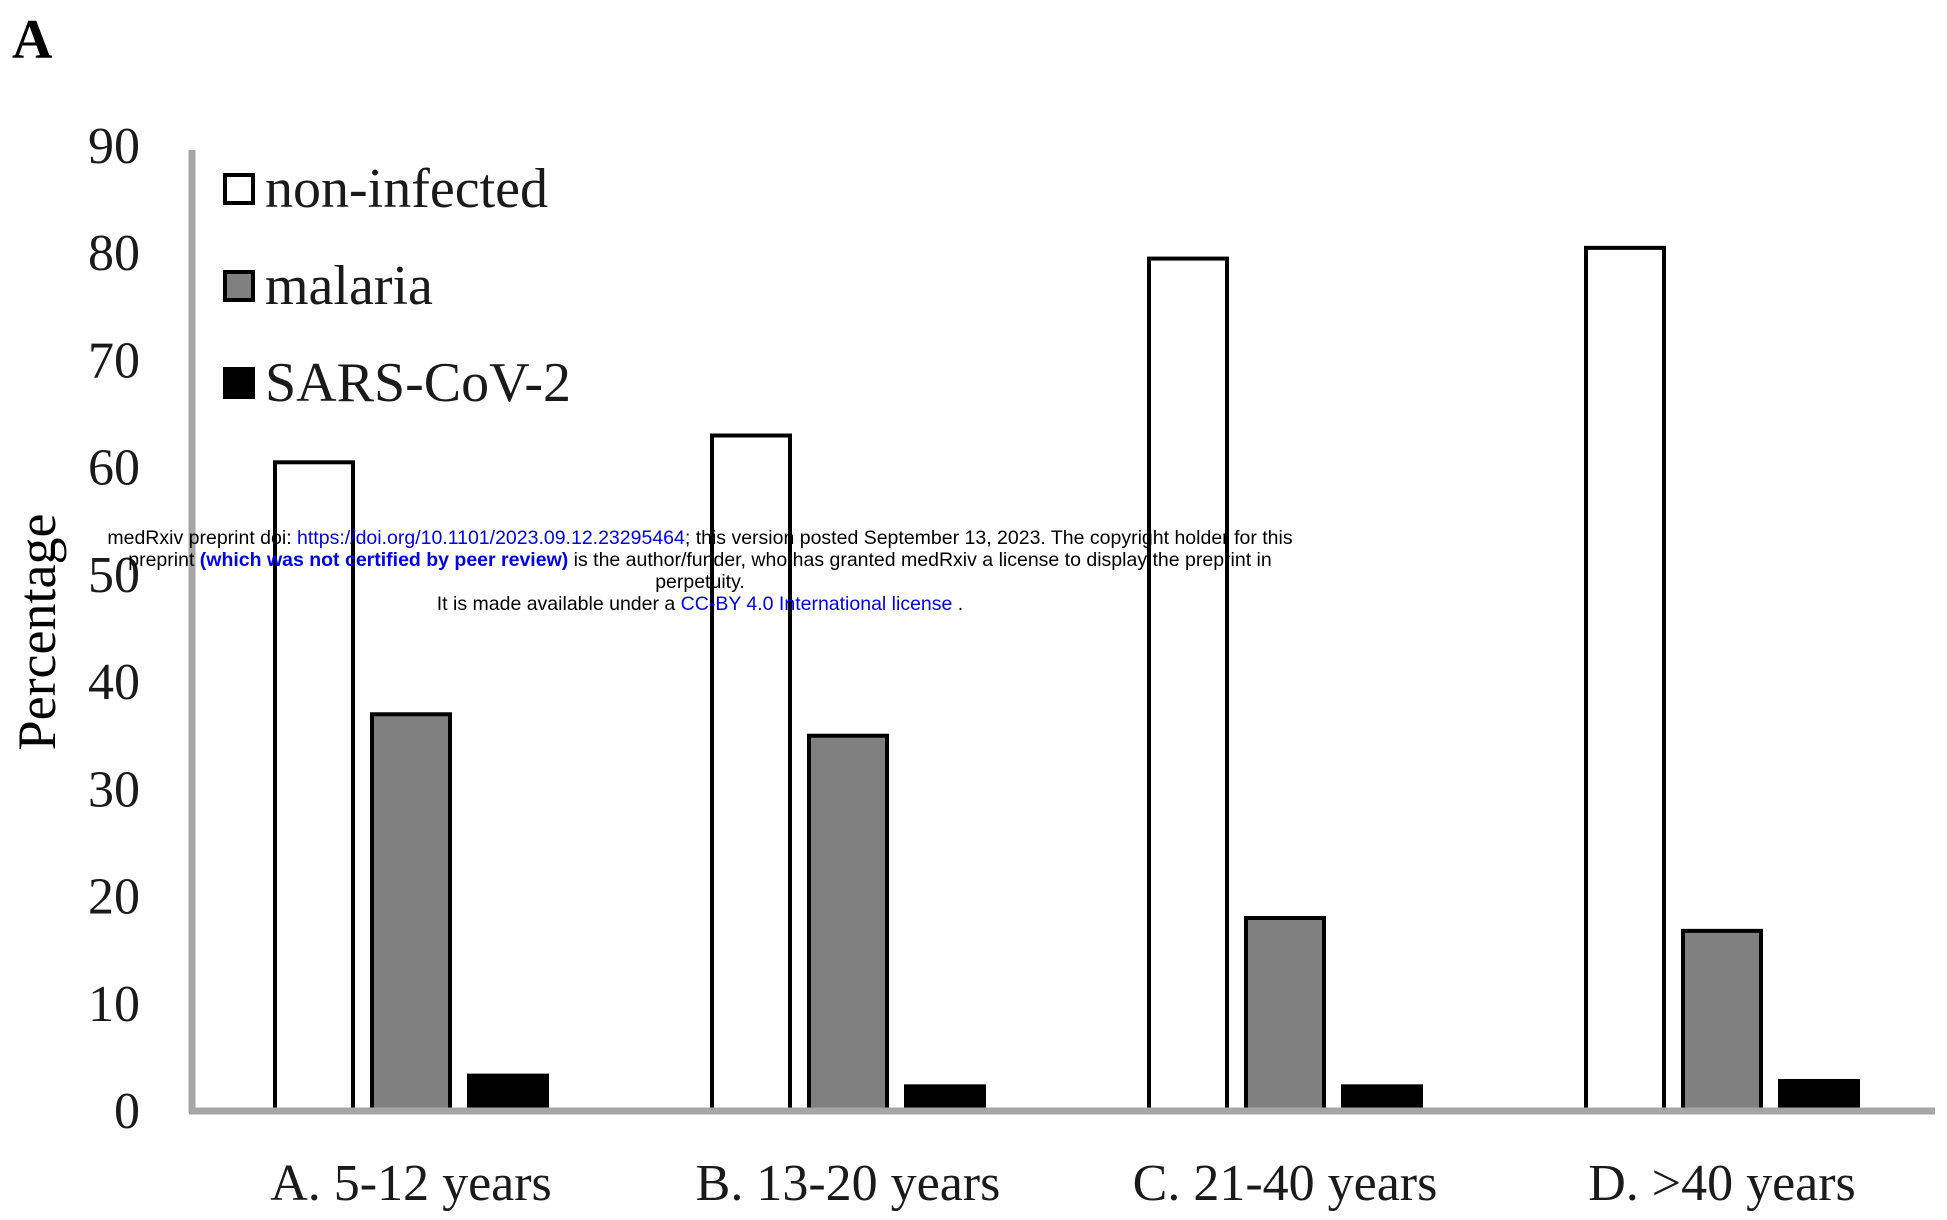  Describe the element at coordinates (114, 575) in the screenshot. I see `y-tick-label: 50` at that location.